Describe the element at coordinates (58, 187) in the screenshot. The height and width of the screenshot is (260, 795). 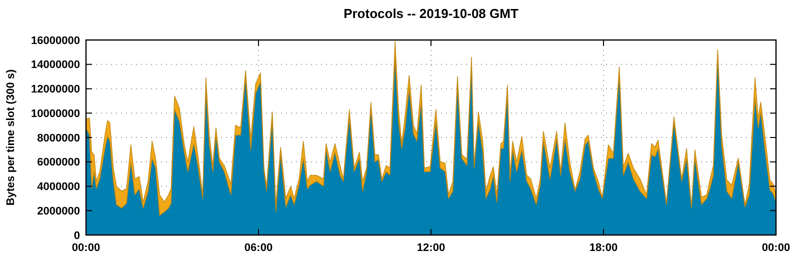
I see `y-tick-label: 4000000` at that location.